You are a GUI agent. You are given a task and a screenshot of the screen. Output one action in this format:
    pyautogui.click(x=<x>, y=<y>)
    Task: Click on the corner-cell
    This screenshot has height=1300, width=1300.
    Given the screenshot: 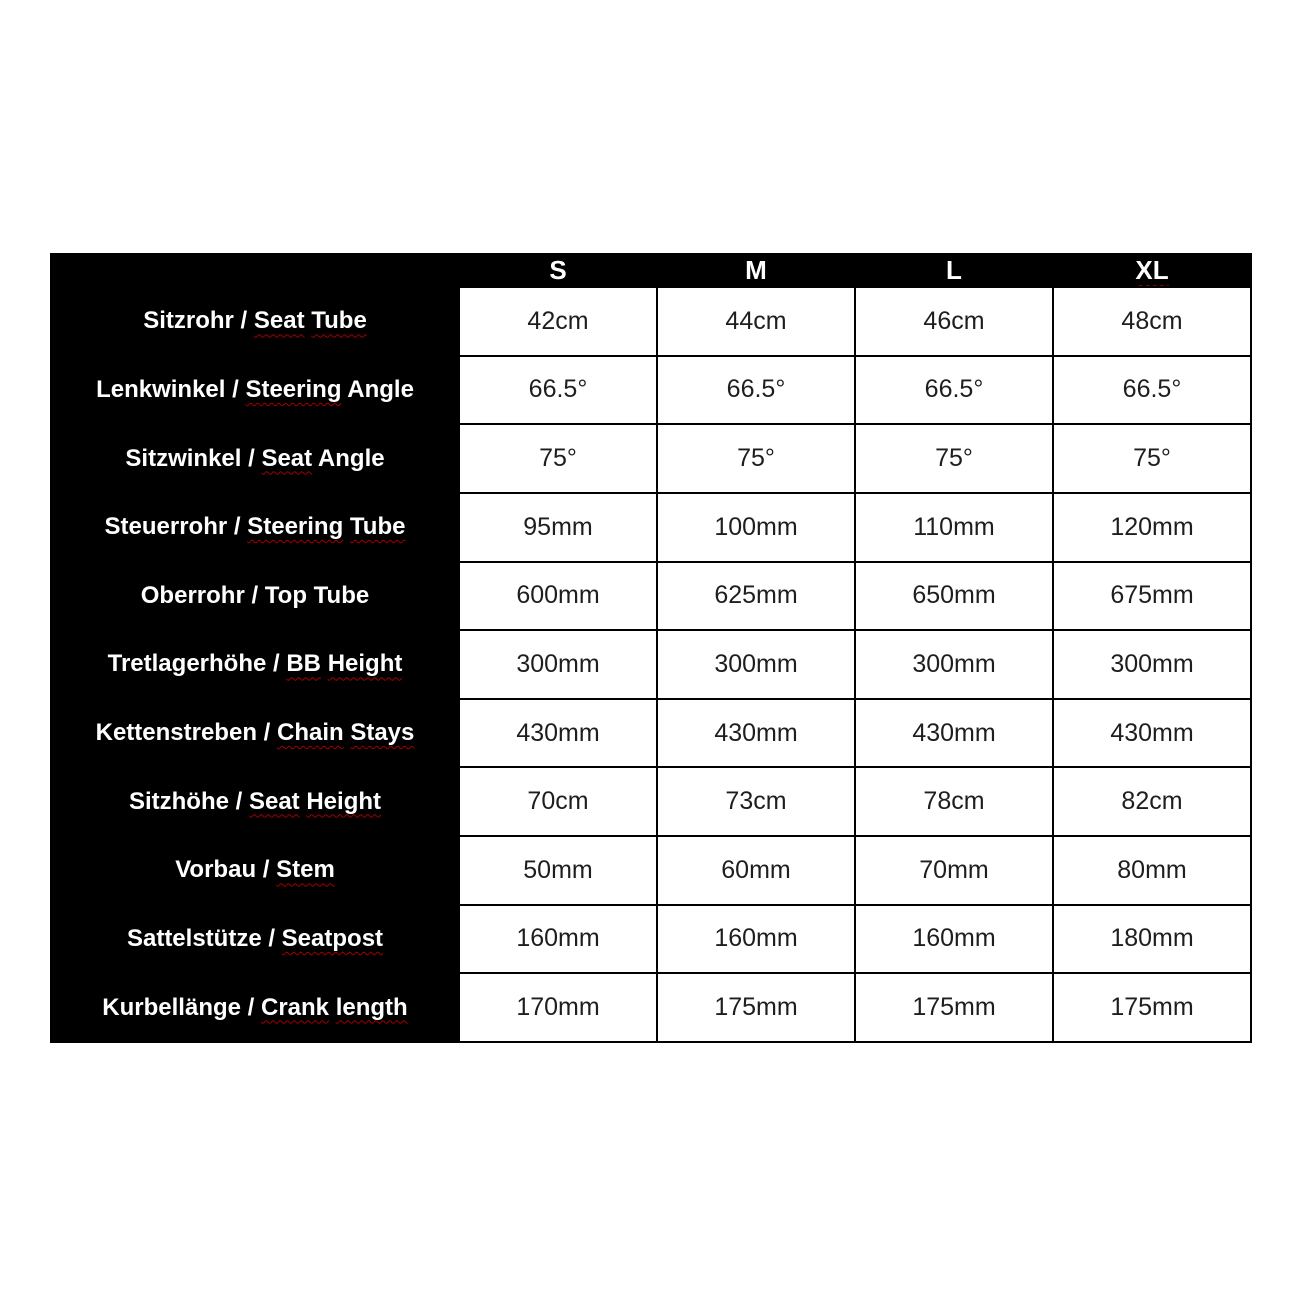 What is the action you would take?
    pyautogui.click(x=255, y=270)
    